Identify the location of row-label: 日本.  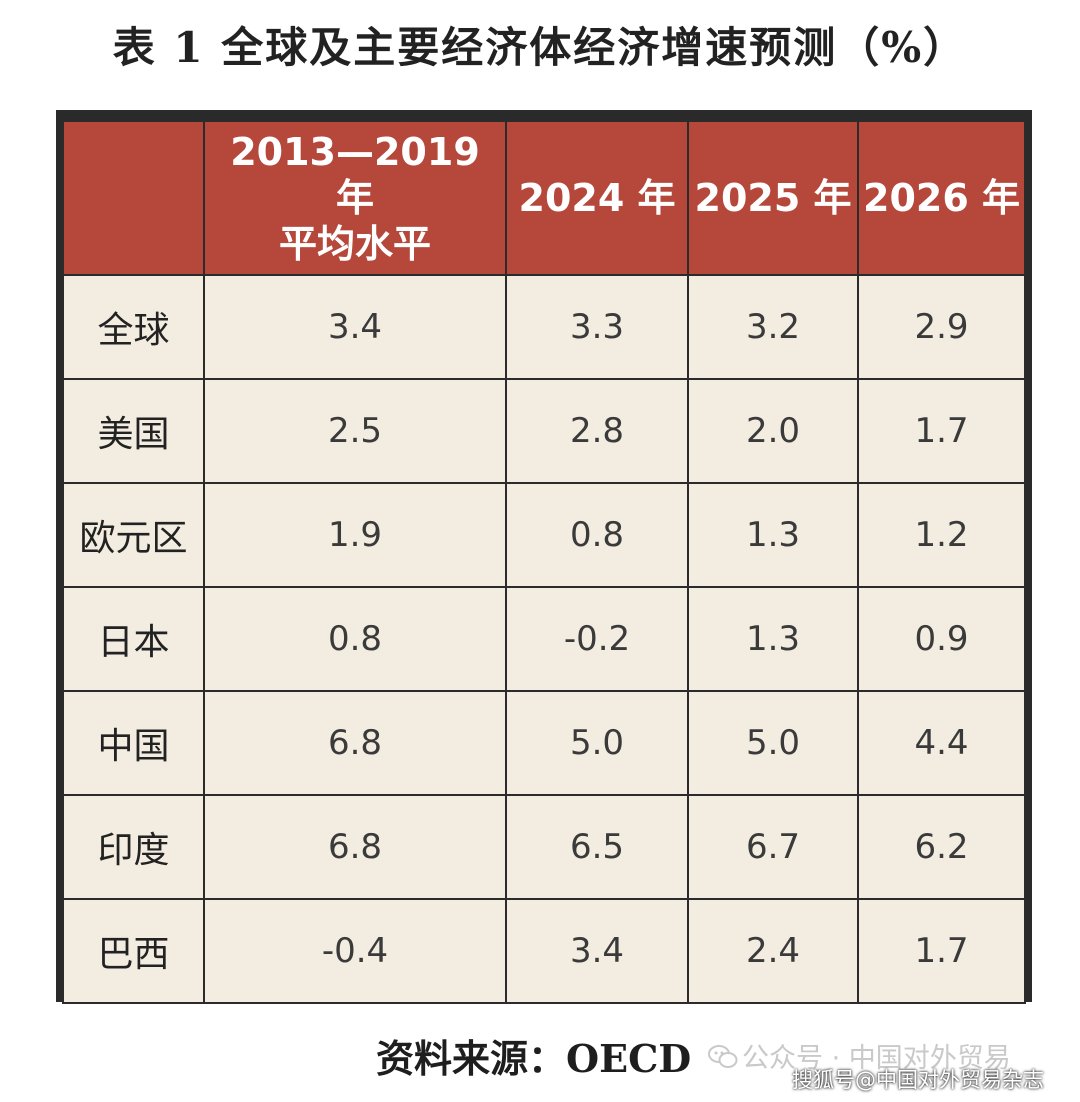
(133, 639).